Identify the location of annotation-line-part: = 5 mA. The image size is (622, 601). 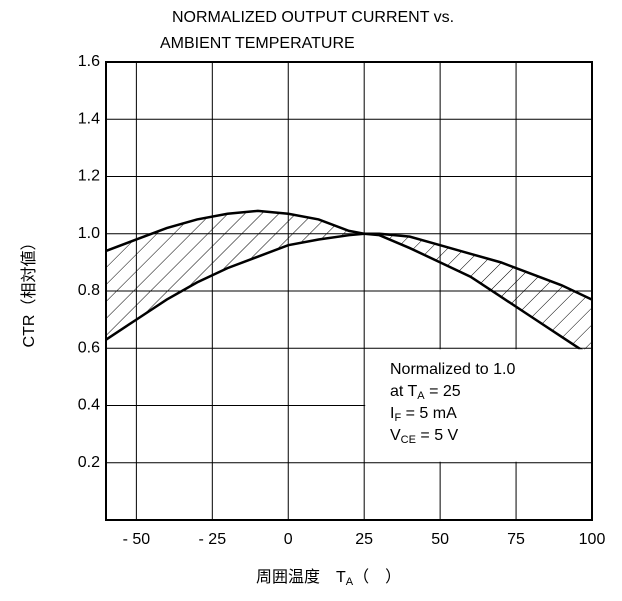
(429, 413).